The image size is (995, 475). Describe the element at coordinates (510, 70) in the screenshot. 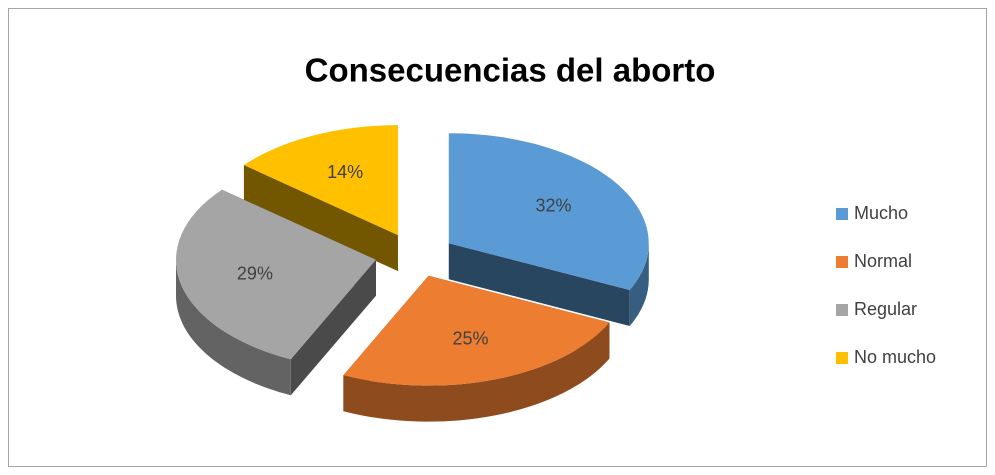

I see `chart-title: Consecuencias del aborto` at that location.